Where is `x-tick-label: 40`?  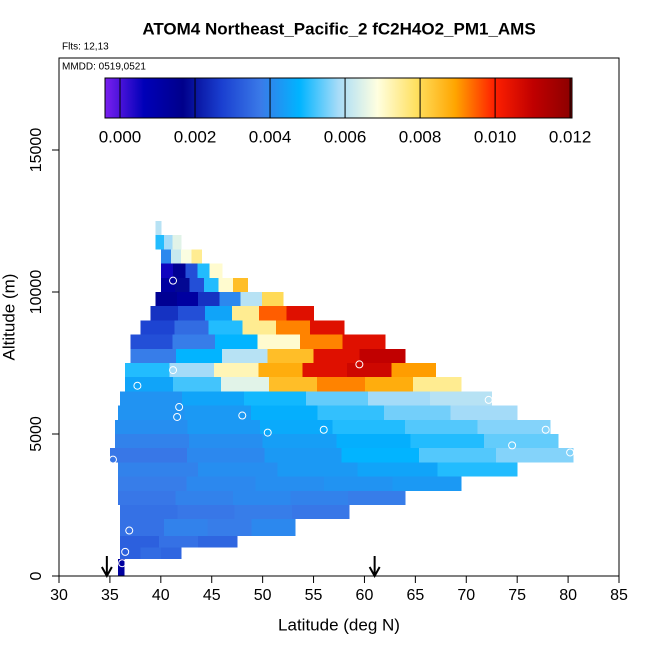
x-tick-label: 40 is located at coordinates (161, 595).